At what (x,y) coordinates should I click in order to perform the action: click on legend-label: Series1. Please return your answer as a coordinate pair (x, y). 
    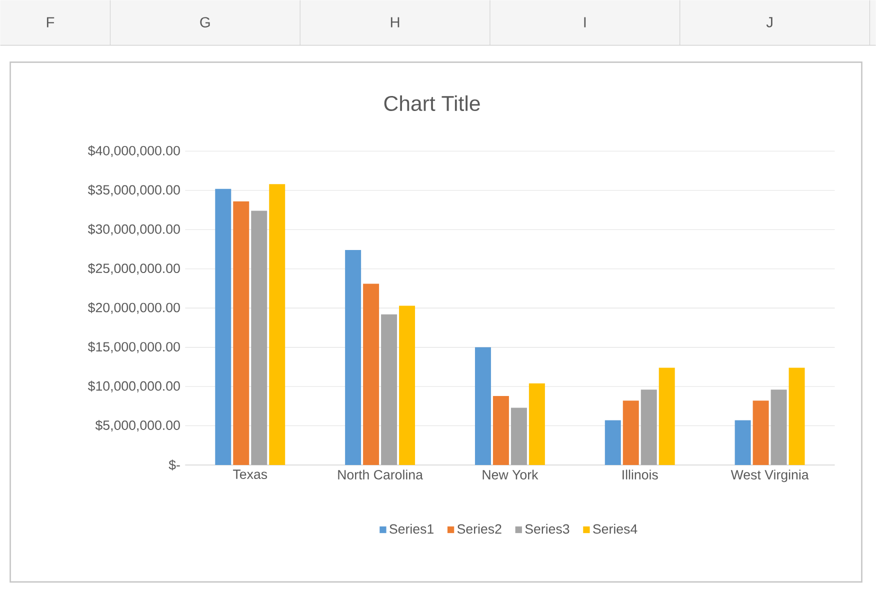
    Looking at the image, I should click on (412, 529).